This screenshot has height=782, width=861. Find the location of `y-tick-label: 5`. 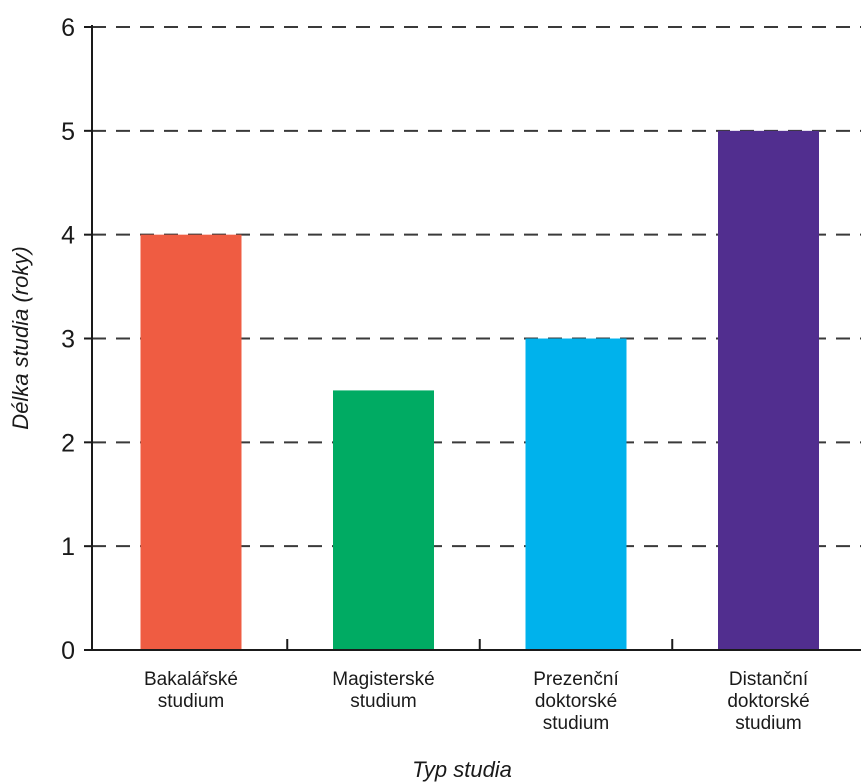

y-tick-label: 5 is located at coordinates (68, 132).